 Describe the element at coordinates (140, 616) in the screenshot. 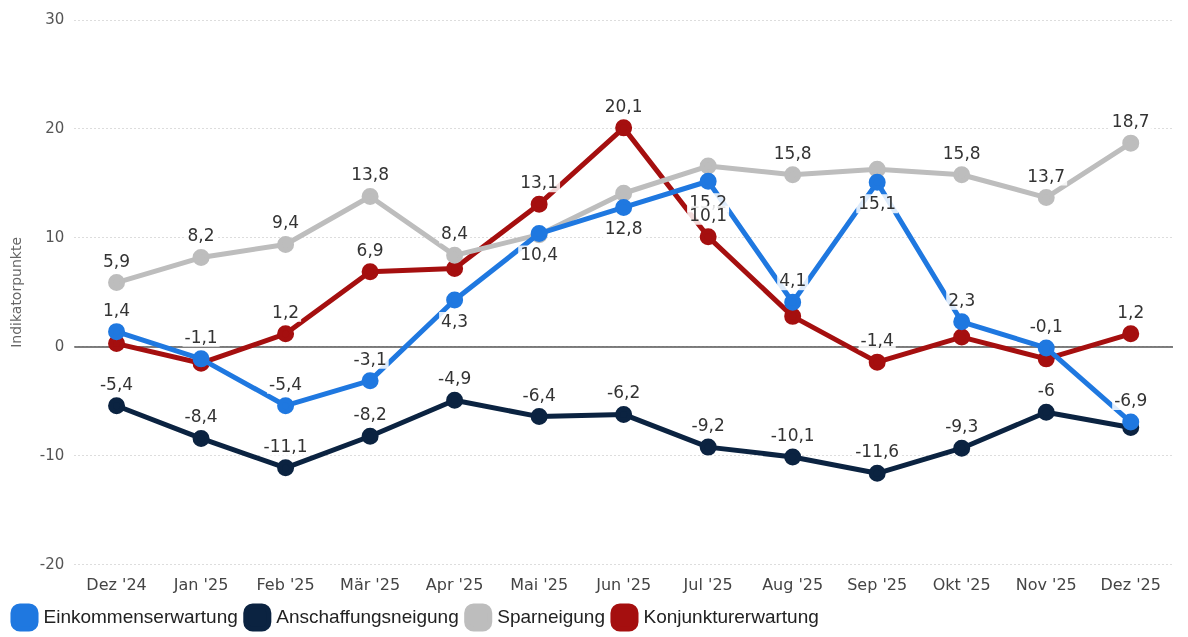

I see `legend-label: Einkommenserwartung` at that location.